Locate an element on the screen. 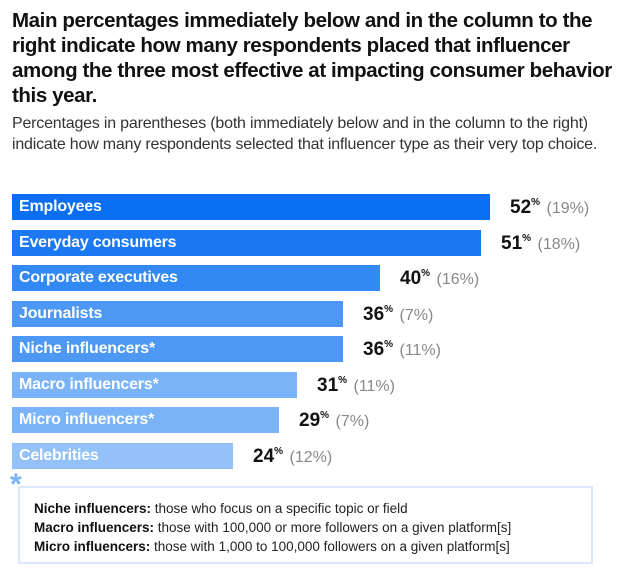 The width and height of the screenshot is (618, 577). value-label: 51% (18%) is located at coordinates (540, 244).